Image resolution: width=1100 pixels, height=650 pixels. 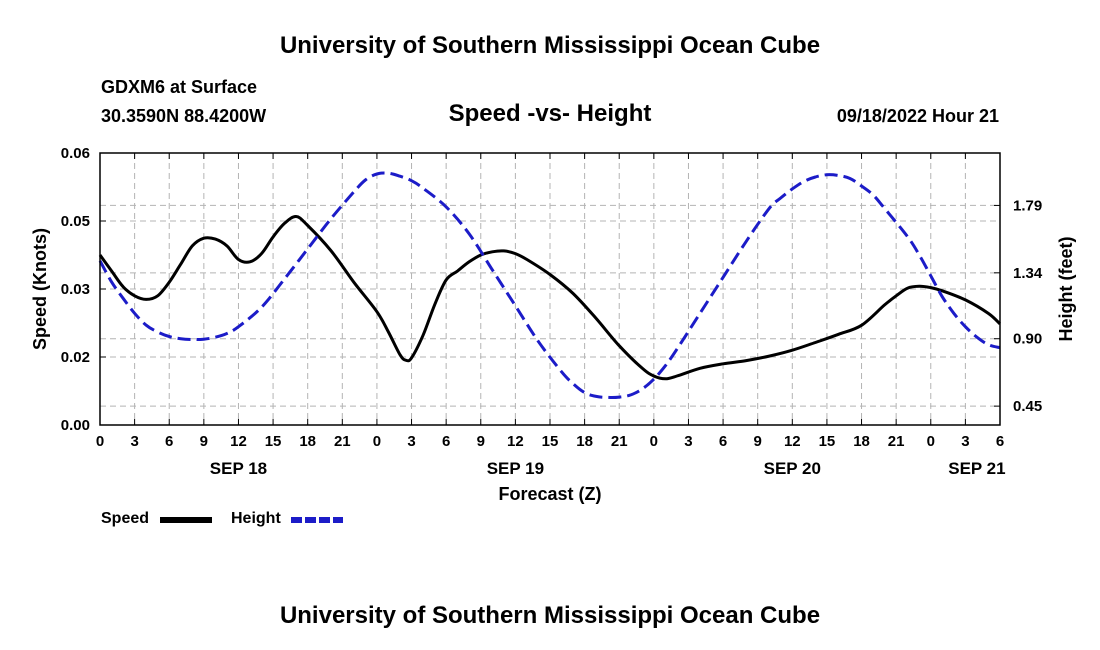 I want to click on legend-height-swatch, so click(x=317, y=520).